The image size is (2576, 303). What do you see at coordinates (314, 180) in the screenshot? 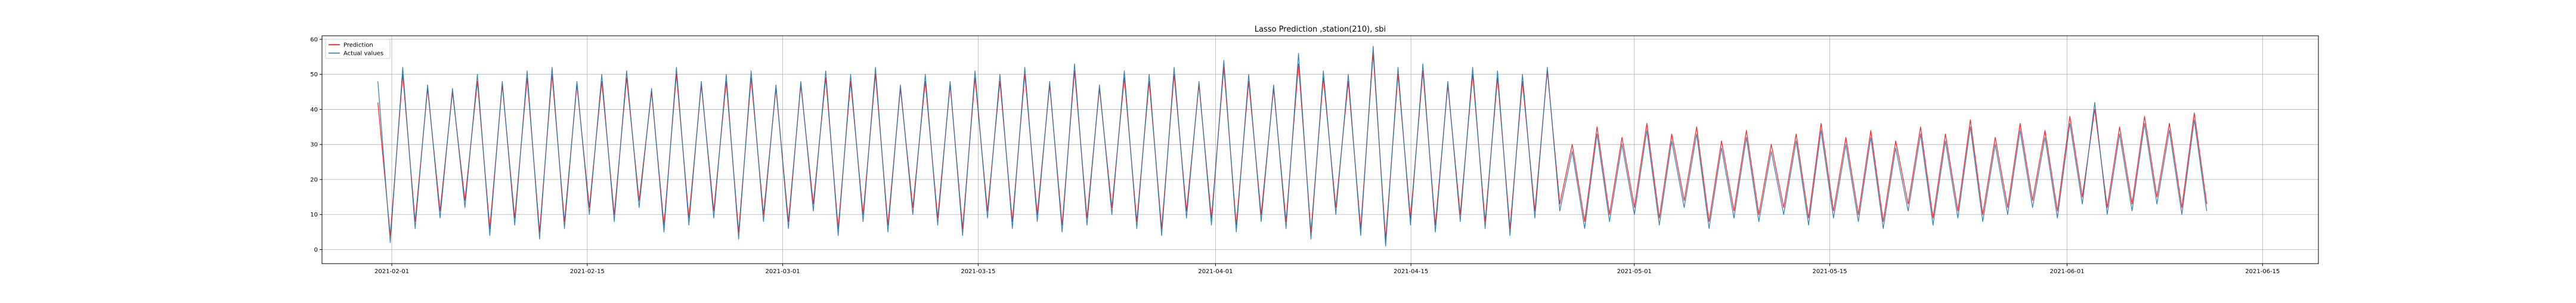
I see `y-tick-label: 20` at bounding box center [314, 180].